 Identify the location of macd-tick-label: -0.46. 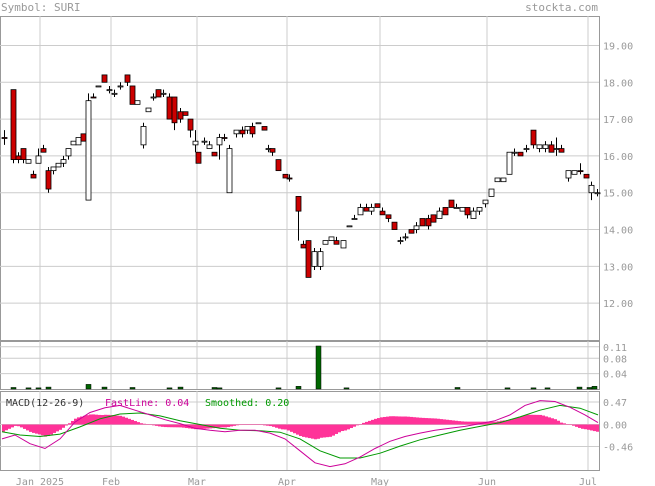
(618, 448).